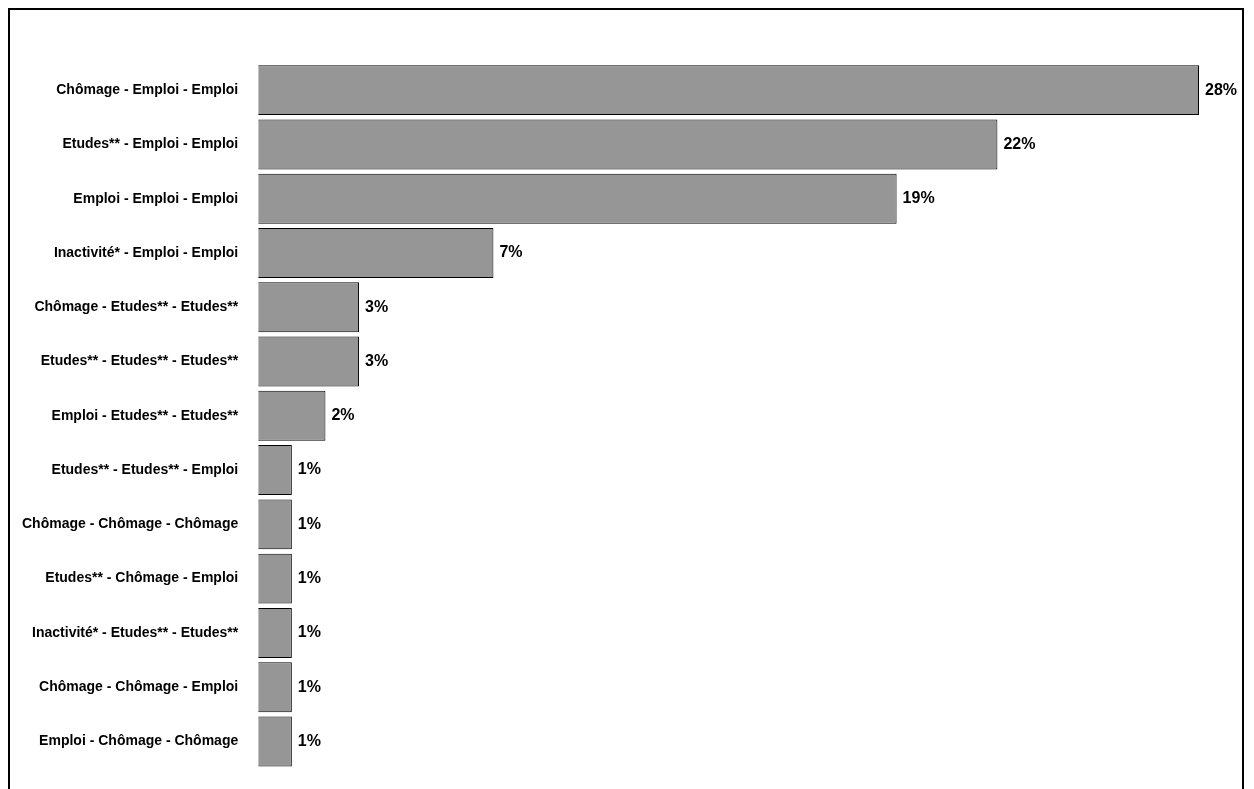 The image size is (1254, 789). Describe the element at coordinates (1019, 143) in the screenshot. I see `data-label: 22%` at that location.